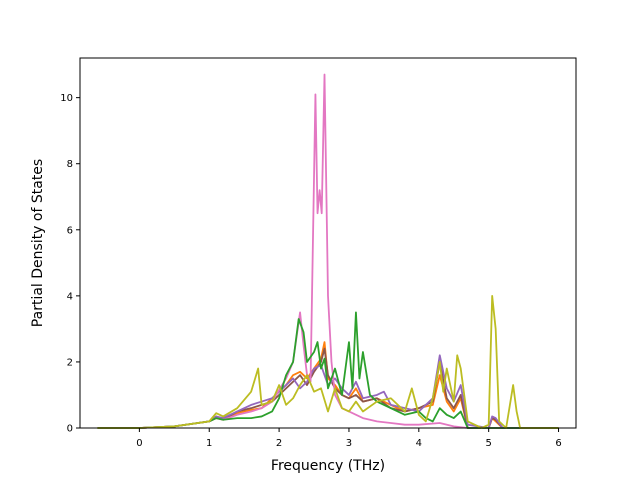  I want to click on x-tick-label: 2, so click(279, 443).